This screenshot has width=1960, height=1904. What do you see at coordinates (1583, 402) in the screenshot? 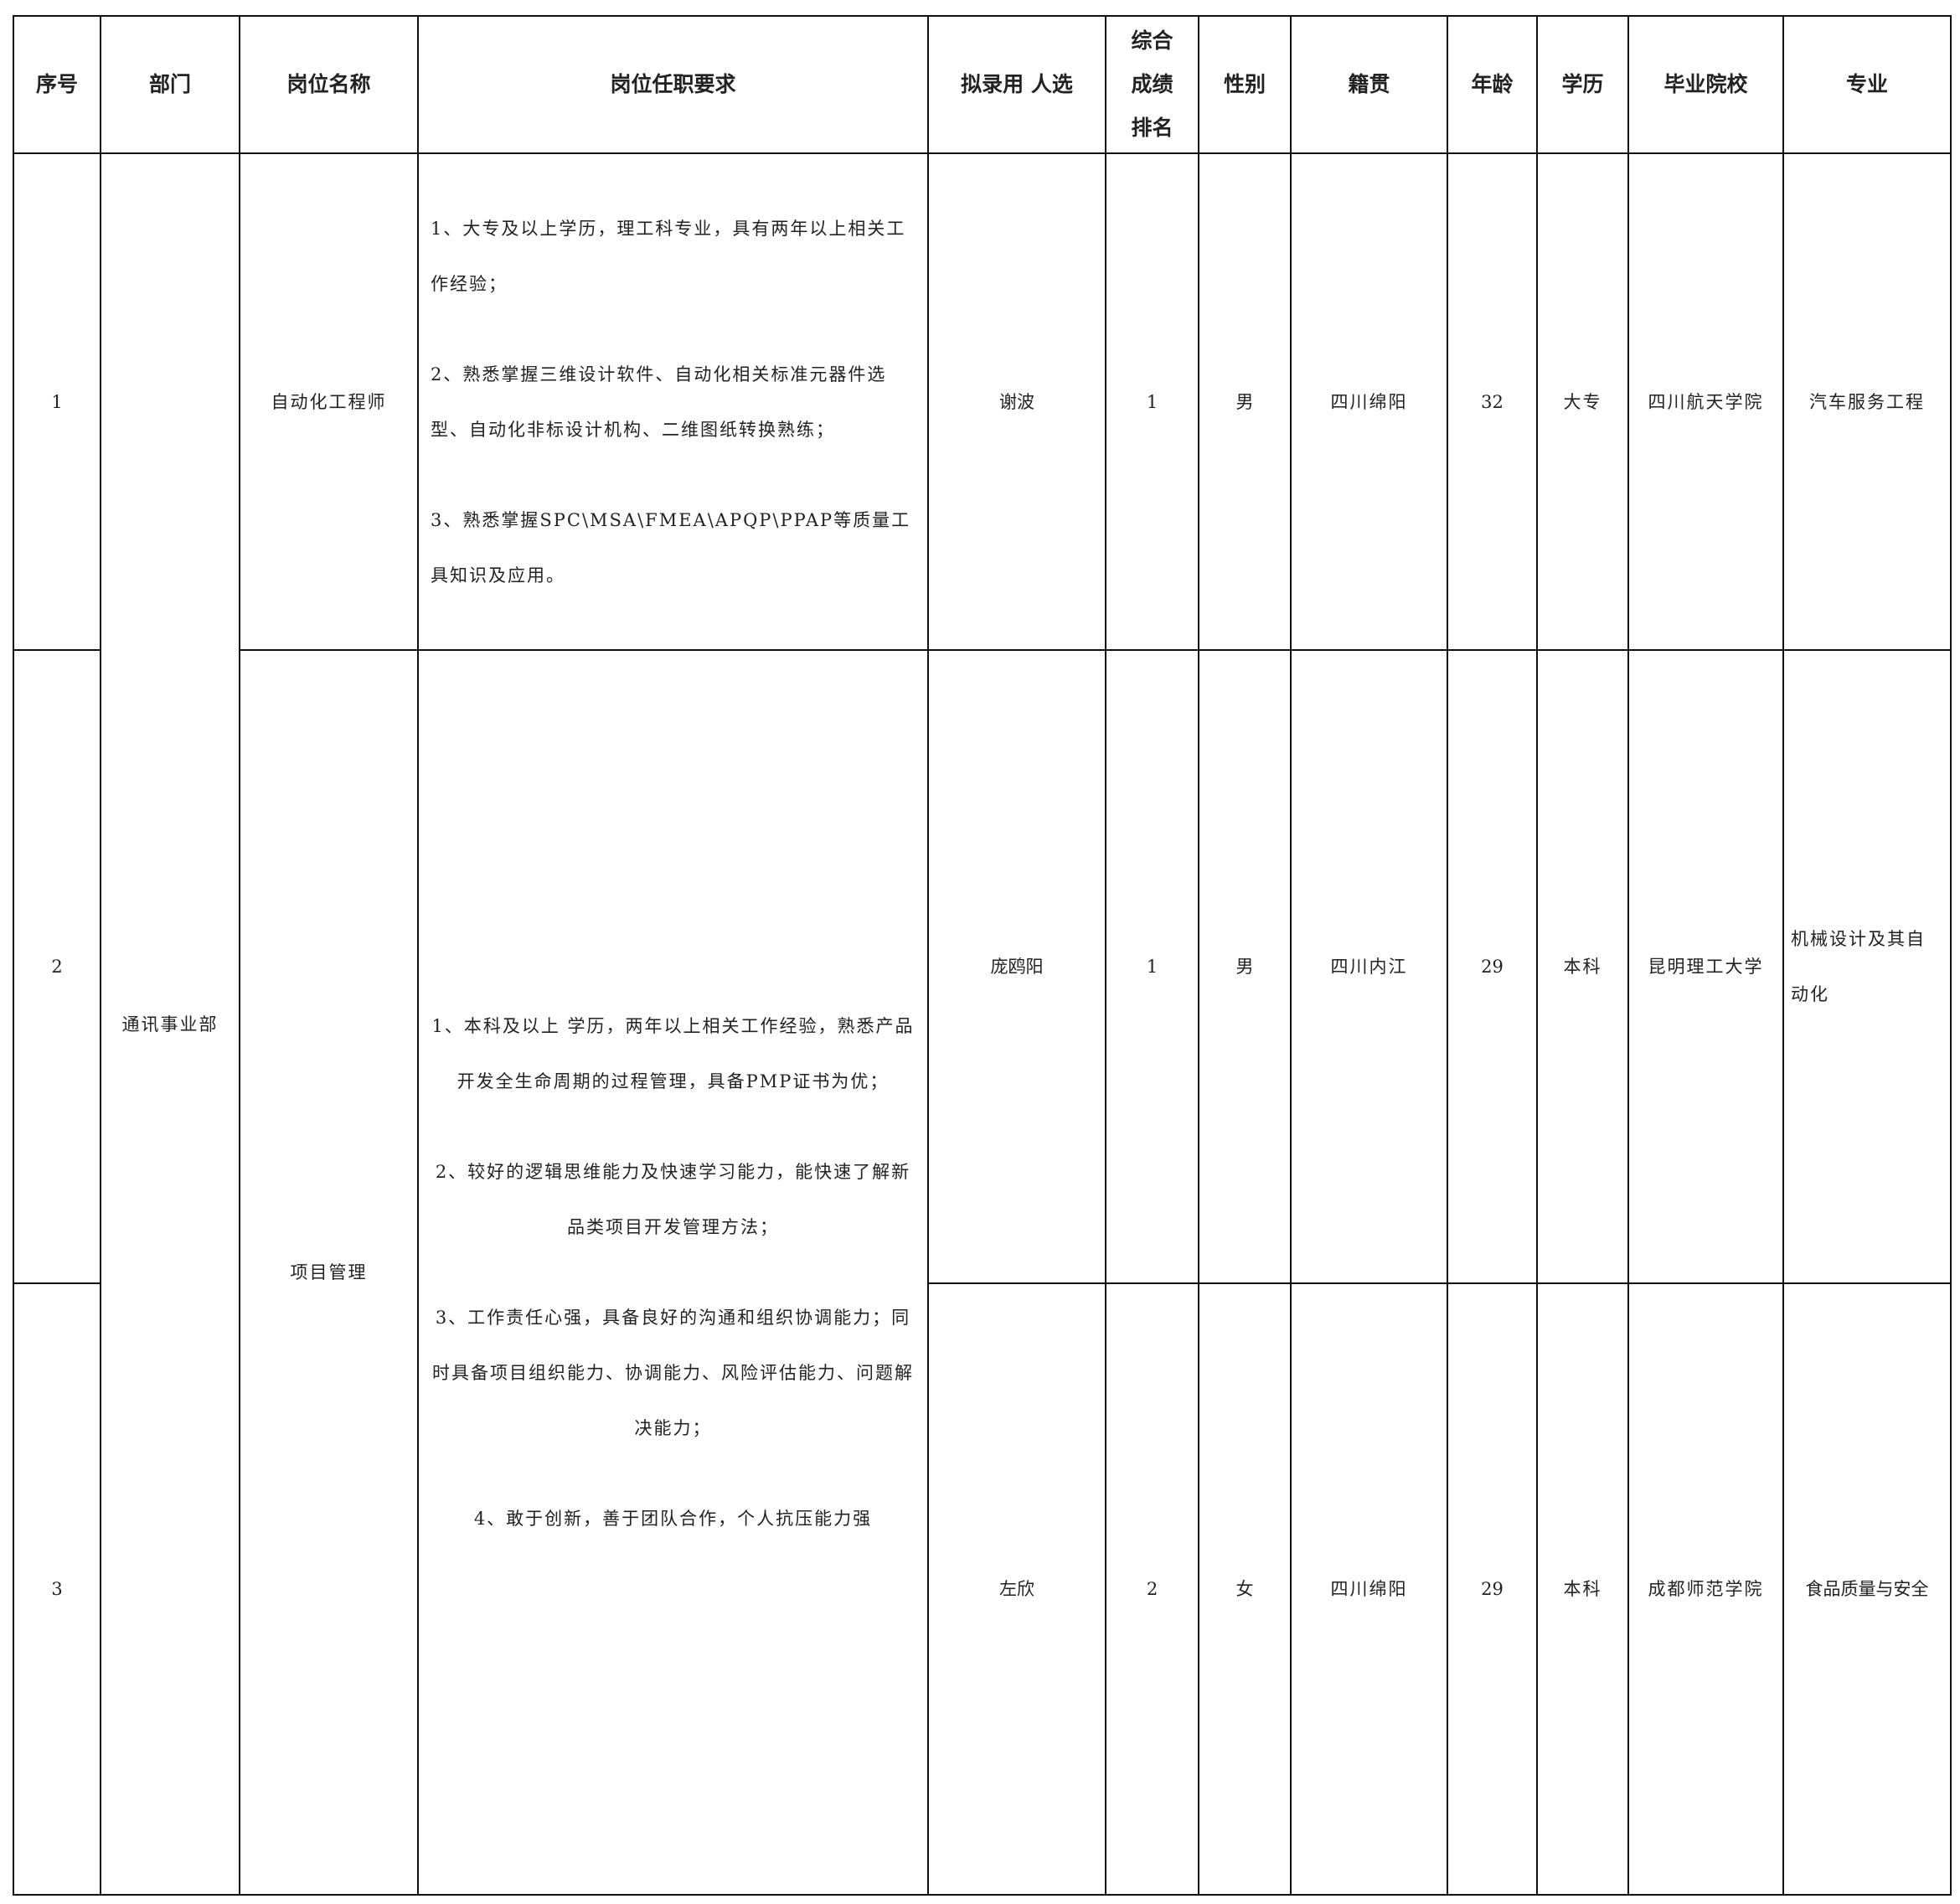
I see `education-cell: 大专` at bounding box center [1583, 402].